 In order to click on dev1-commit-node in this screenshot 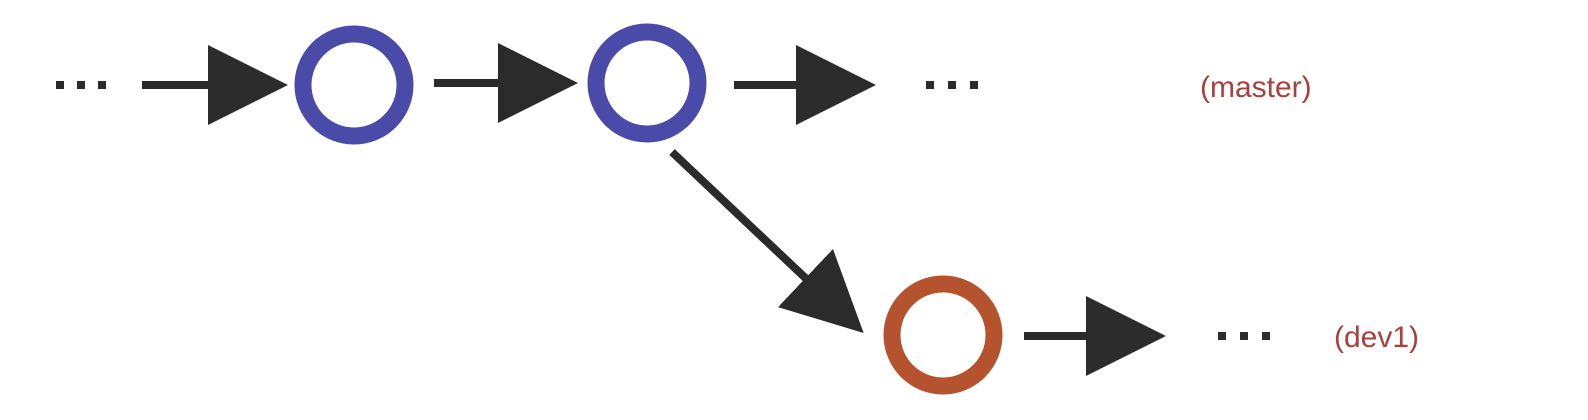, I will do `click(943, 335)`.